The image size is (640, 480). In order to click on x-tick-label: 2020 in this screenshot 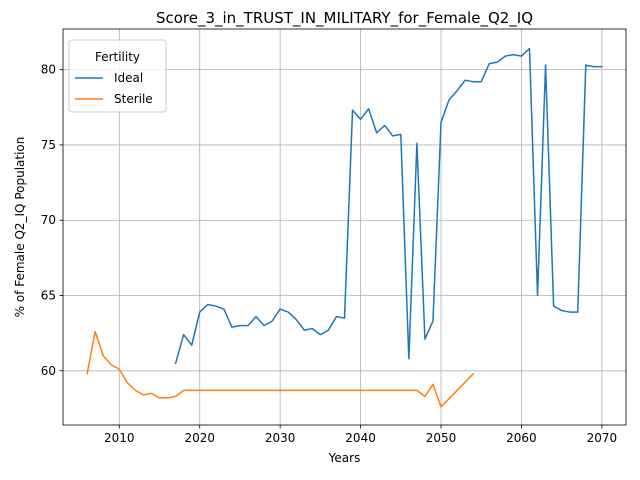, I will do `click(199, 438)`.